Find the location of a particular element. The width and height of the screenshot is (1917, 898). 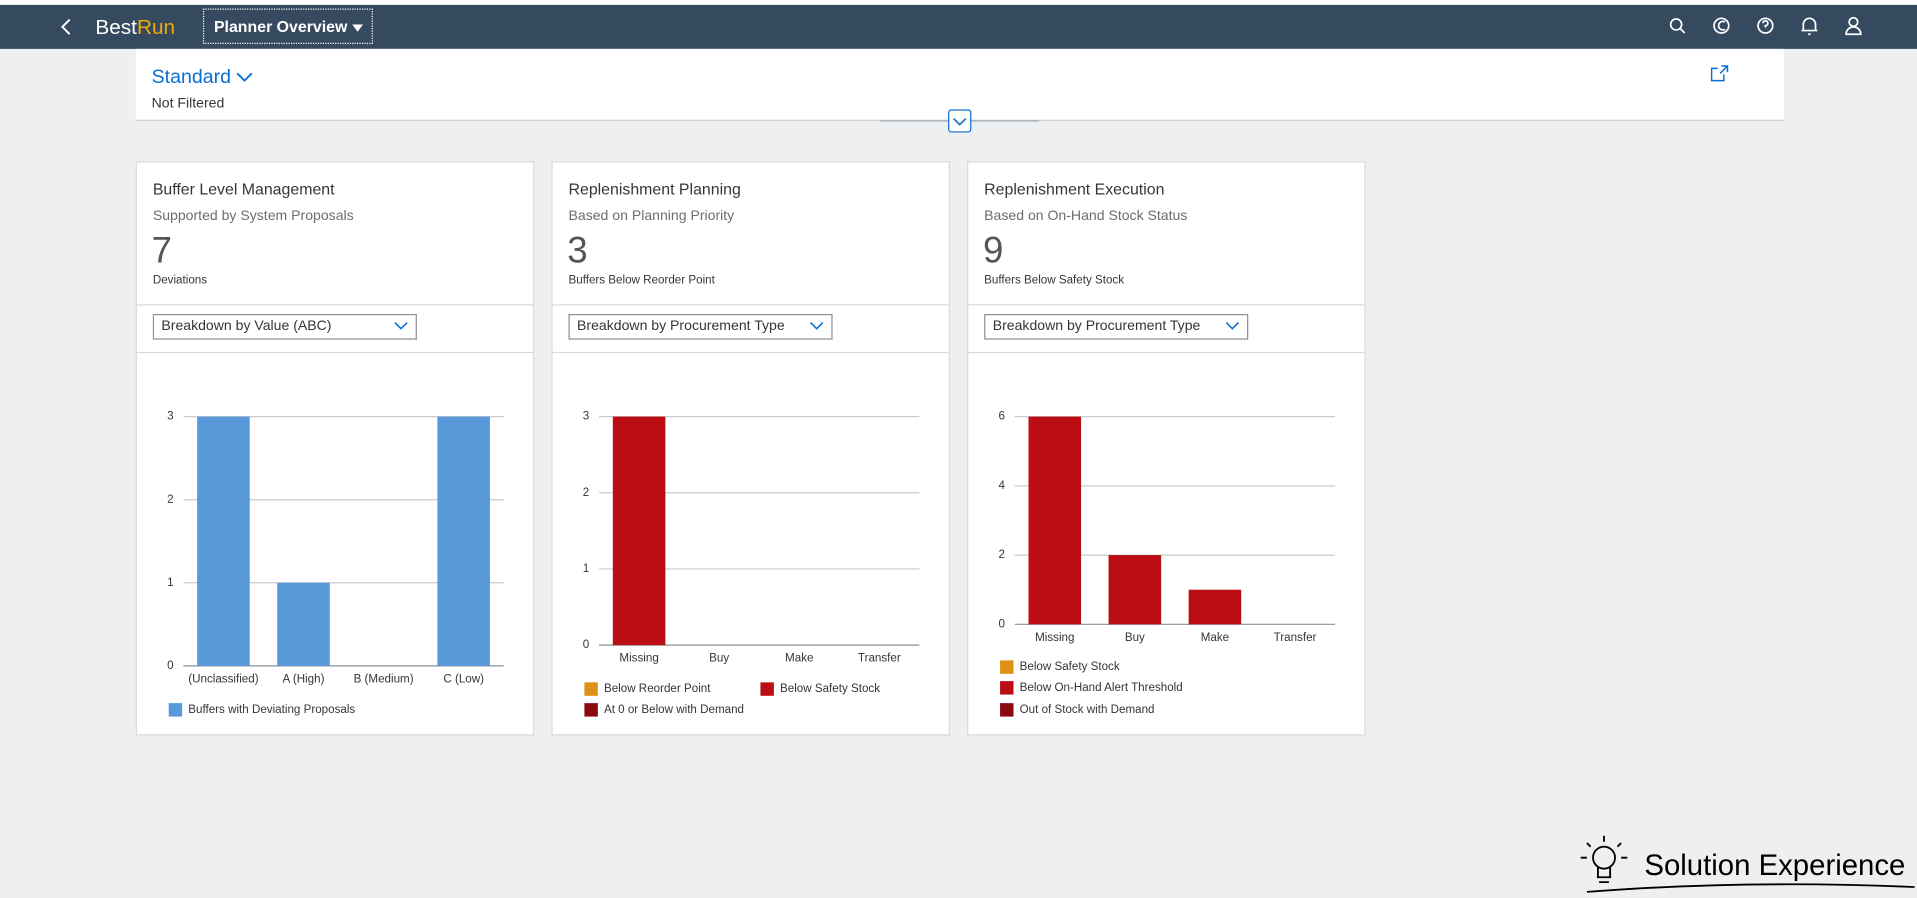

y-tick-label: 4 is located at coordinates (1001, 485).